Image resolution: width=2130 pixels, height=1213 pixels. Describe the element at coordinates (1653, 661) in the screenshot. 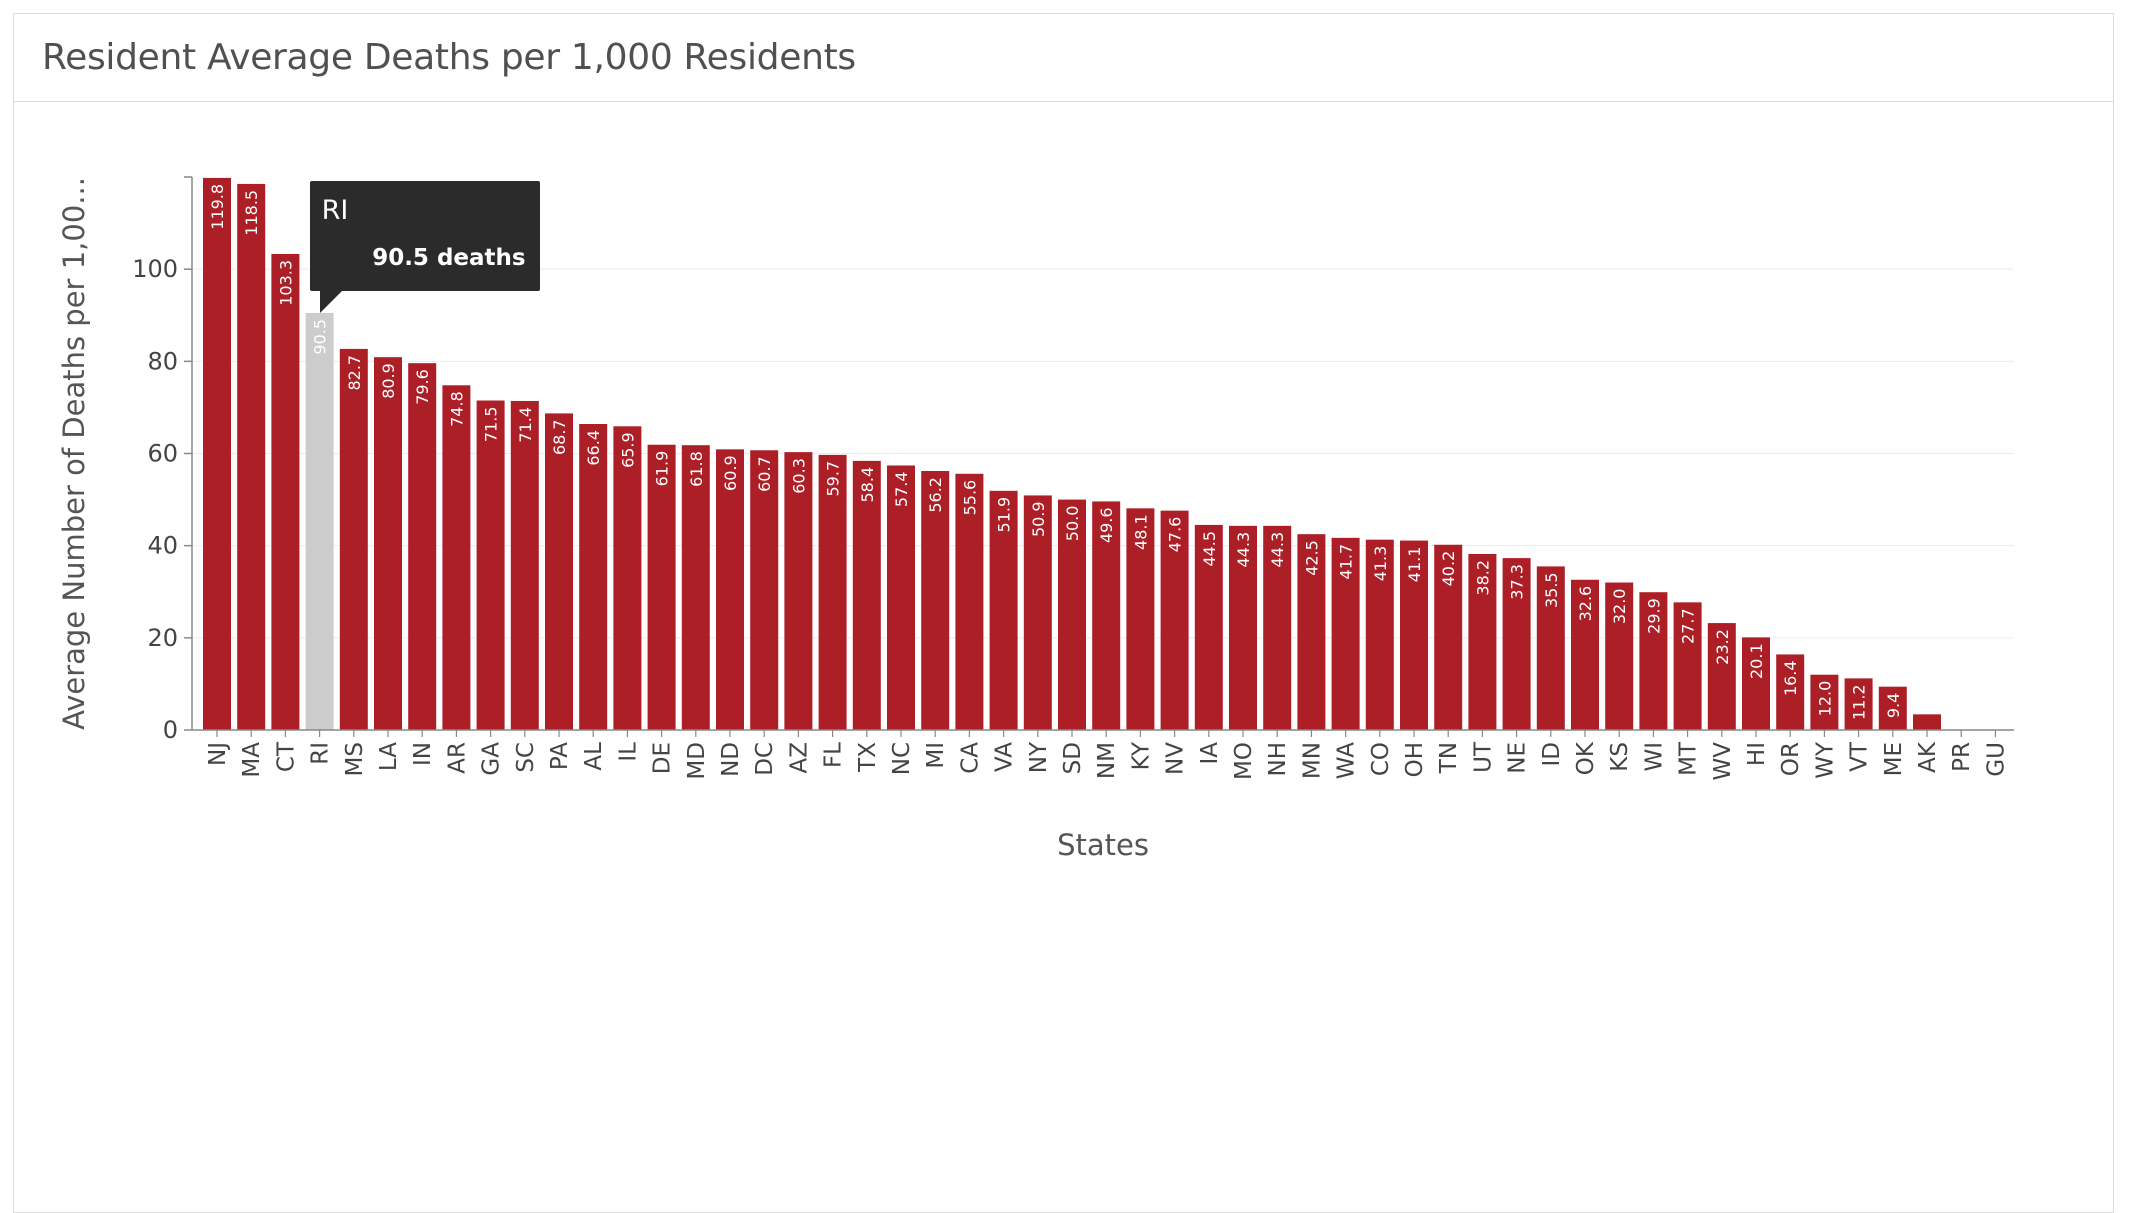

I see `bar-wi` at that location.